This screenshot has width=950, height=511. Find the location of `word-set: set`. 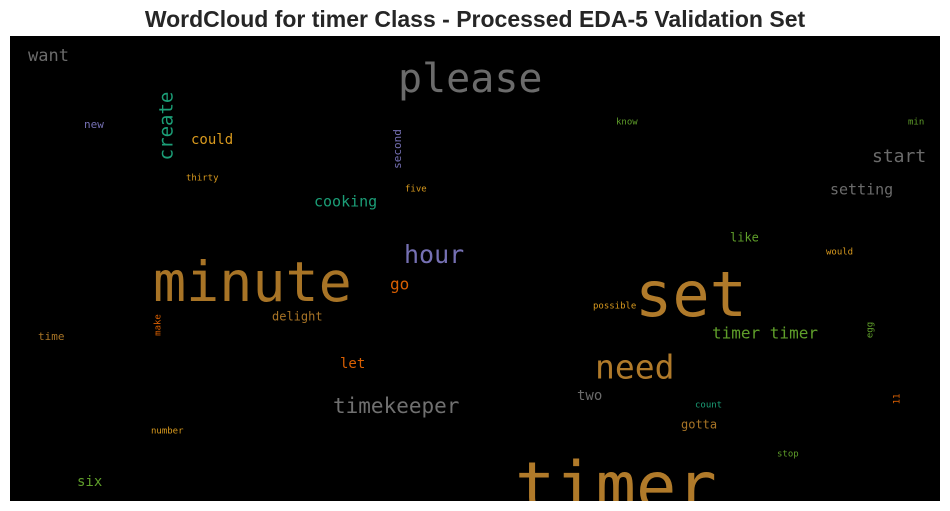

word-set: set is located at coordinates (691, 294).